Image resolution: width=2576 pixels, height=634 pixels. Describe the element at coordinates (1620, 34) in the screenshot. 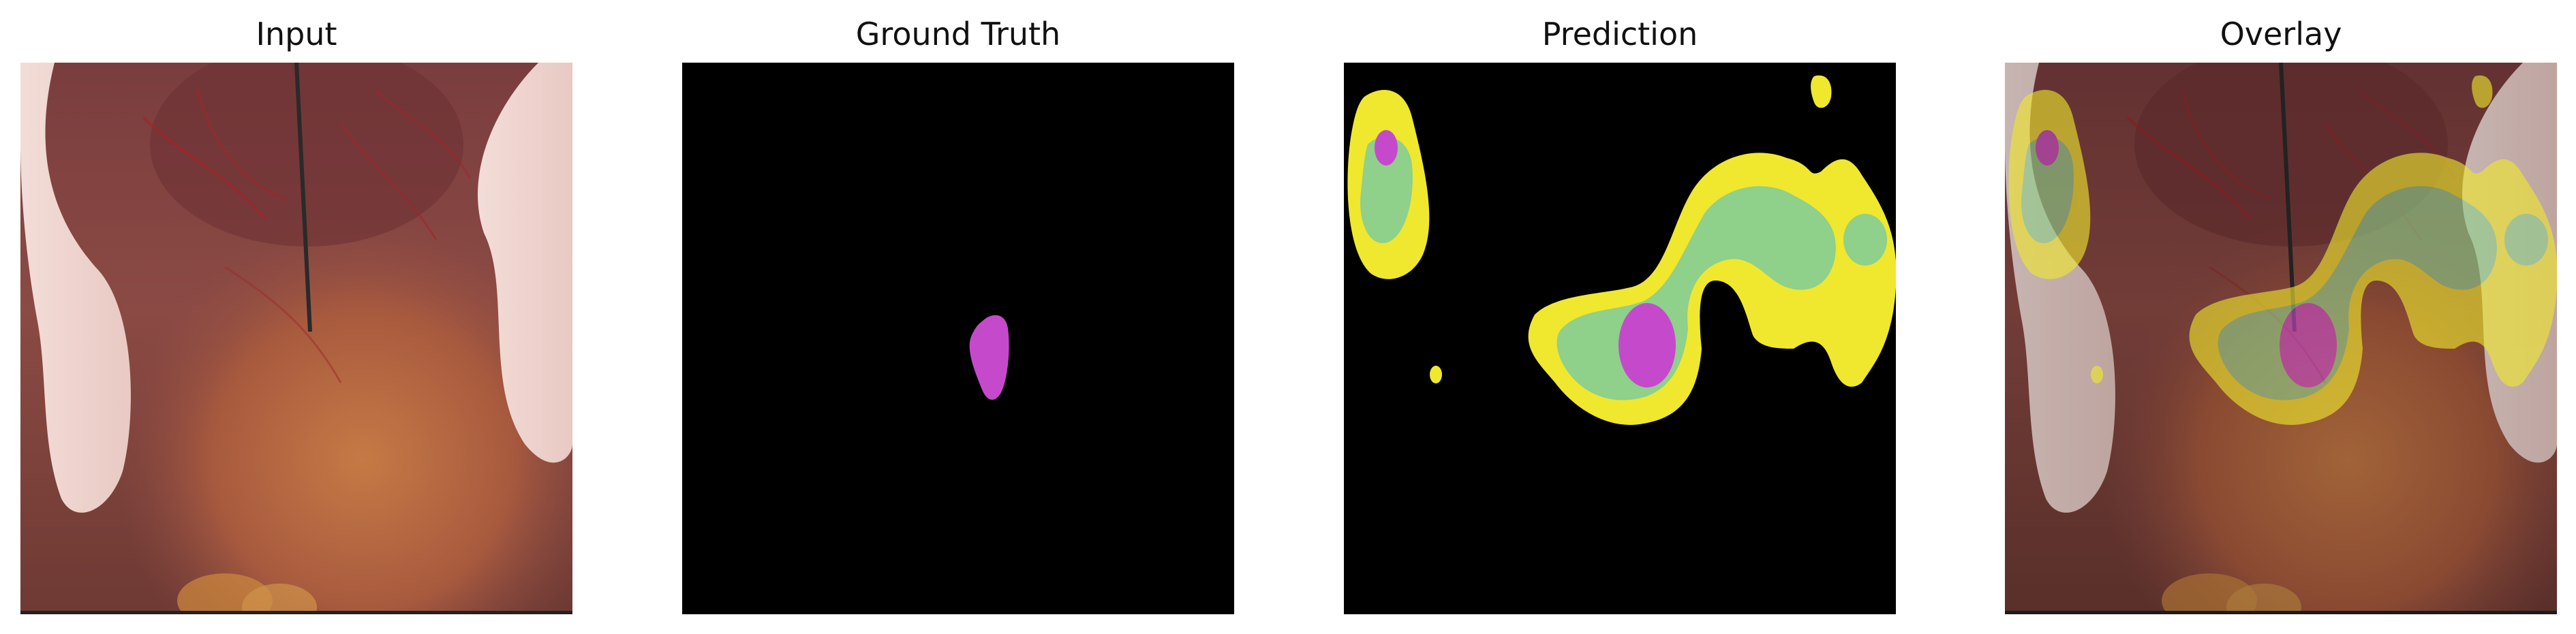

I see `panel-title: Prediction` at that location.